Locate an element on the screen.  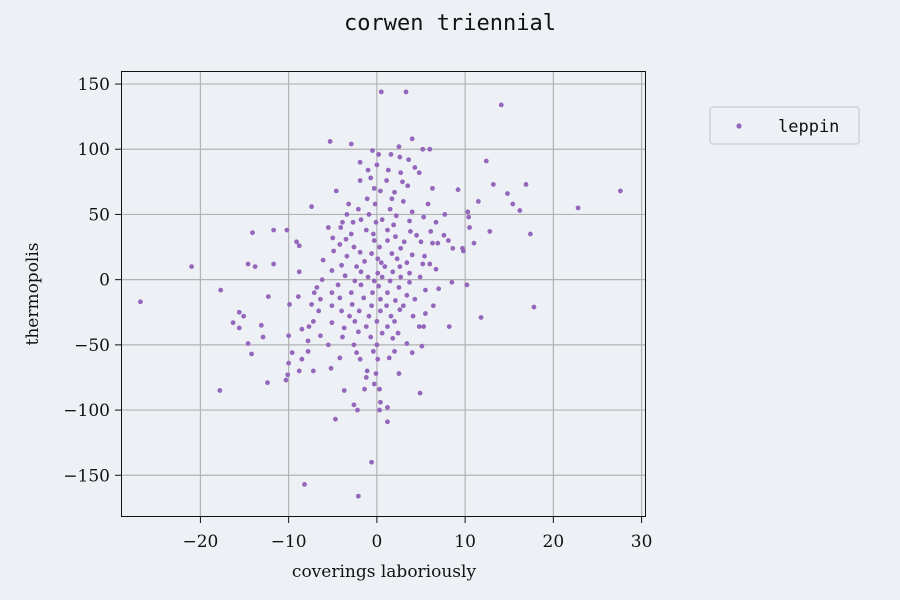
y-axis-ticks: −150 −100 −50 0 50 100 150 is located at coordinates (92, 280).